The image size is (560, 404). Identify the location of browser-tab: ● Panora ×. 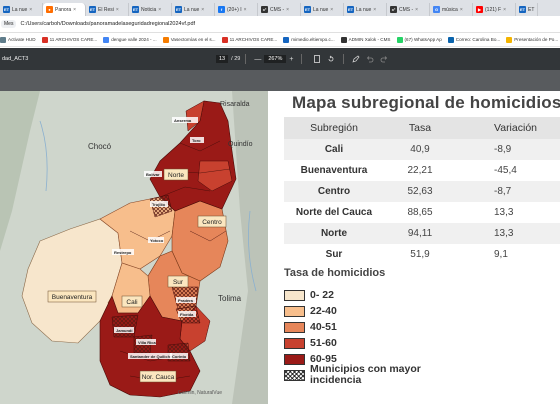
(64, 9).